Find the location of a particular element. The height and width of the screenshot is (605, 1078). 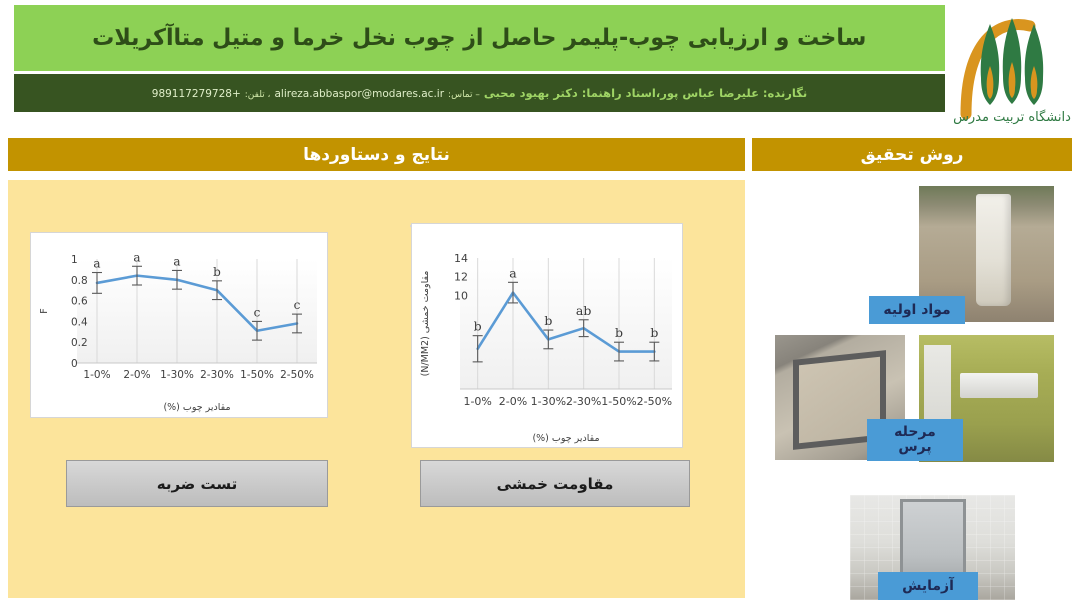

y-tick-label: 10 is located at coordinates (461, 295).